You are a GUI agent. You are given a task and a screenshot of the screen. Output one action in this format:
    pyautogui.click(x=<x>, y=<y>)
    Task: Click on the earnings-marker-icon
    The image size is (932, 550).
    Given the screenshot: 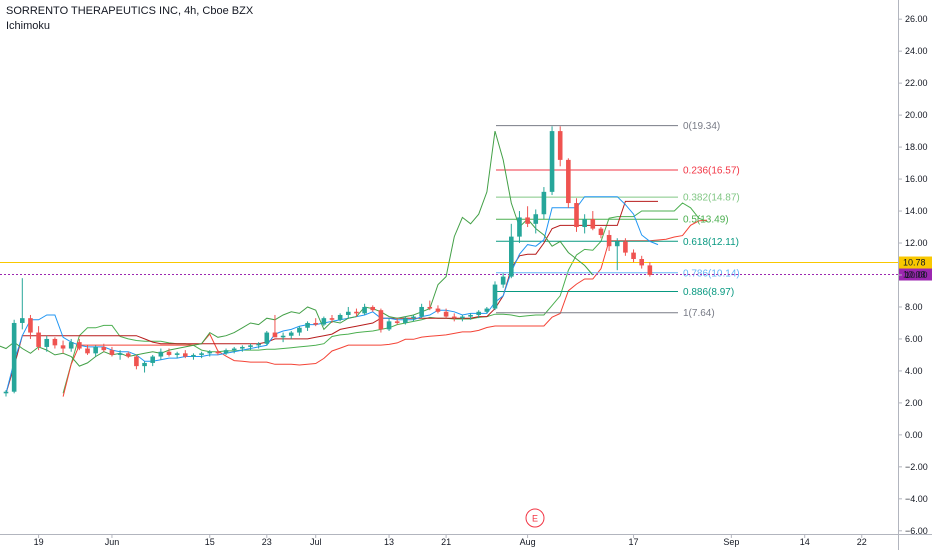 What is the action you would take?
    pyautogui.click(x=535, y=518)
    